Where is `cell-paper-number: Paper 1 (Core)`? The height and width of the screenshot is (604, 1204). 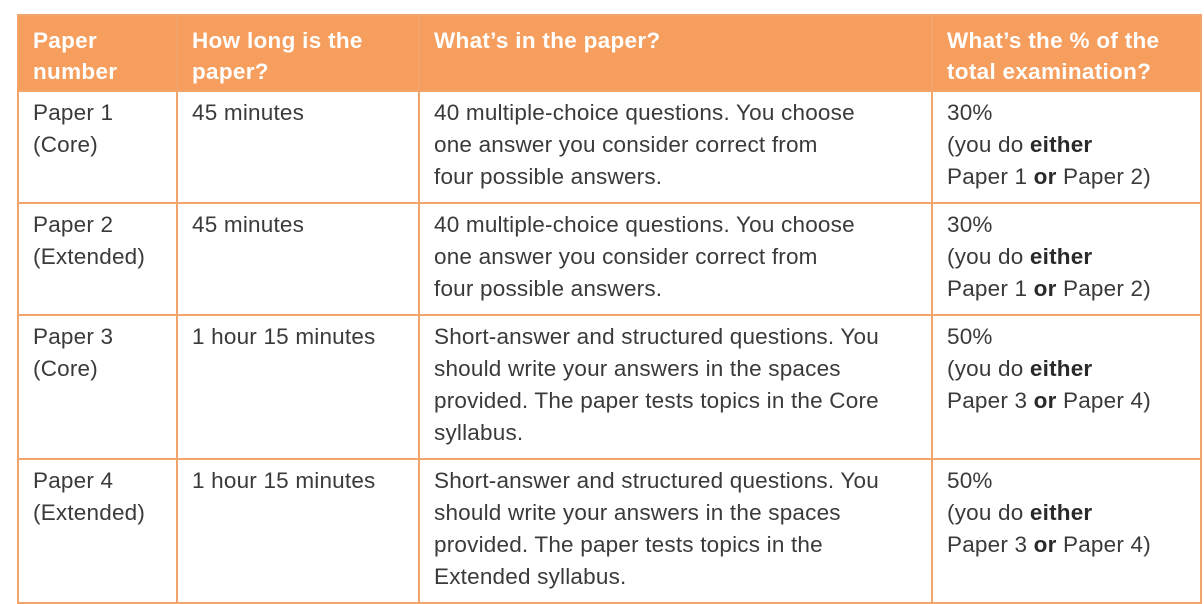
cell-paper-number: Paper 1 (Core) is located at coordinates (97, 147).